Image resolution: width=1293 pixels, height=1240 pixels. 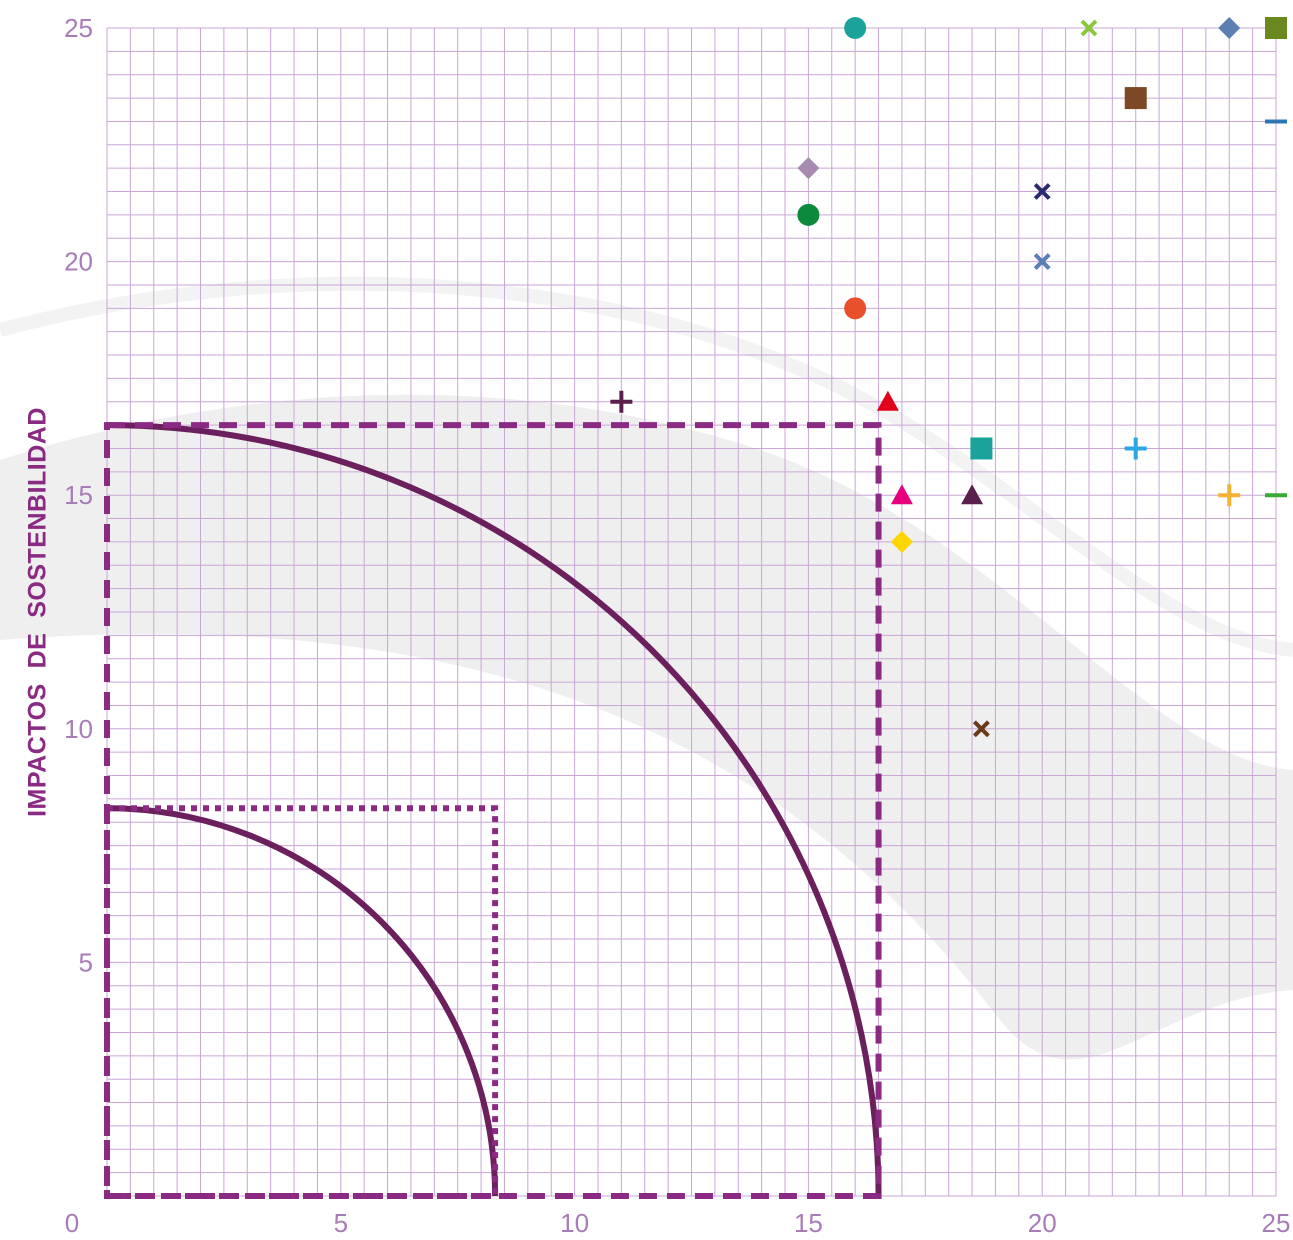 What do you see at coordinates (574, 1223) in the screenshot?
I see `x-tick-label: 10` at bounding box center [574, 1223].